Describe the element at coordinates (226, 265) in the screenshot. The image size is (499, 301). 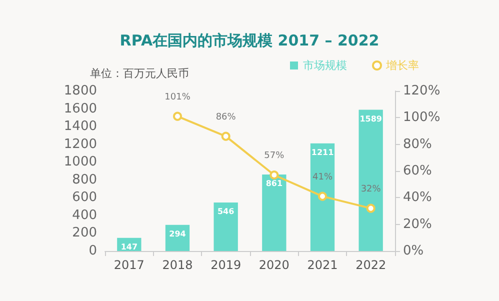
I see `x-tick-label: 2019` at that location.